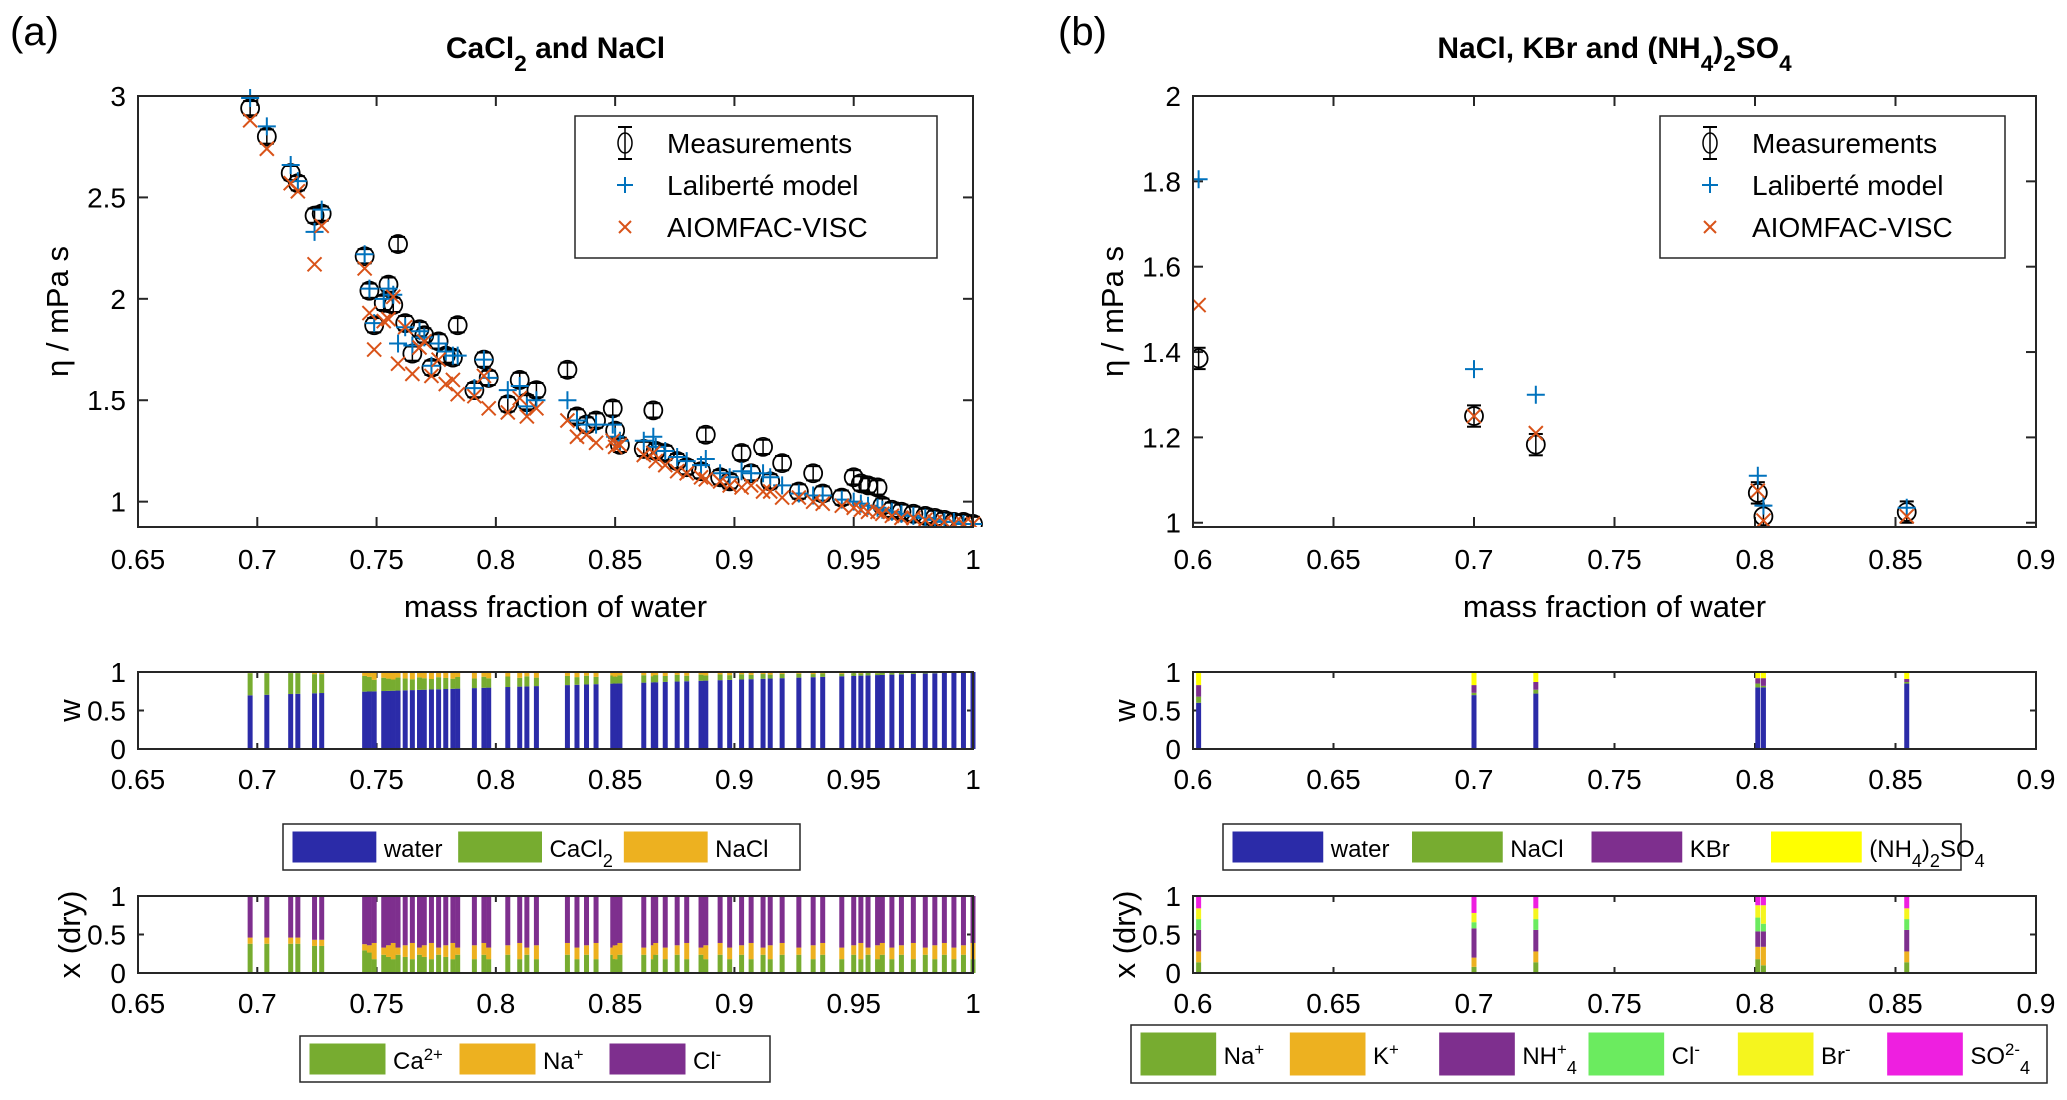  Describe the element at coordinates (1836, 1055) in the screenshot. I see `legend-label: Br-` at that location.